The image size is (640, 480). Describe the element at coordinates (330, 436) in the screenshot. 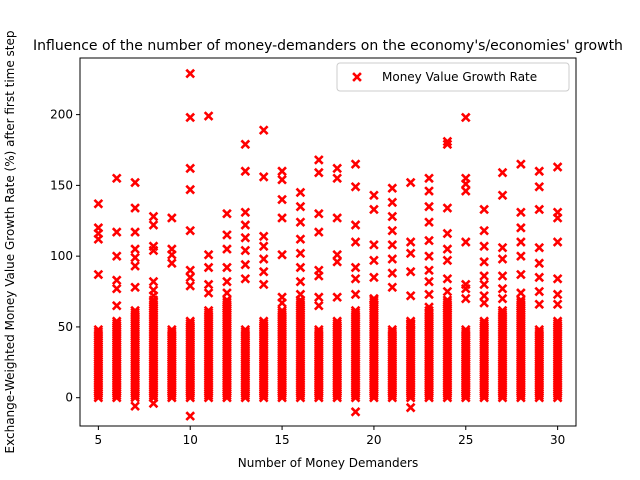

I see `x-axis-ticks: 5 10 15 20 25 30` at that location.